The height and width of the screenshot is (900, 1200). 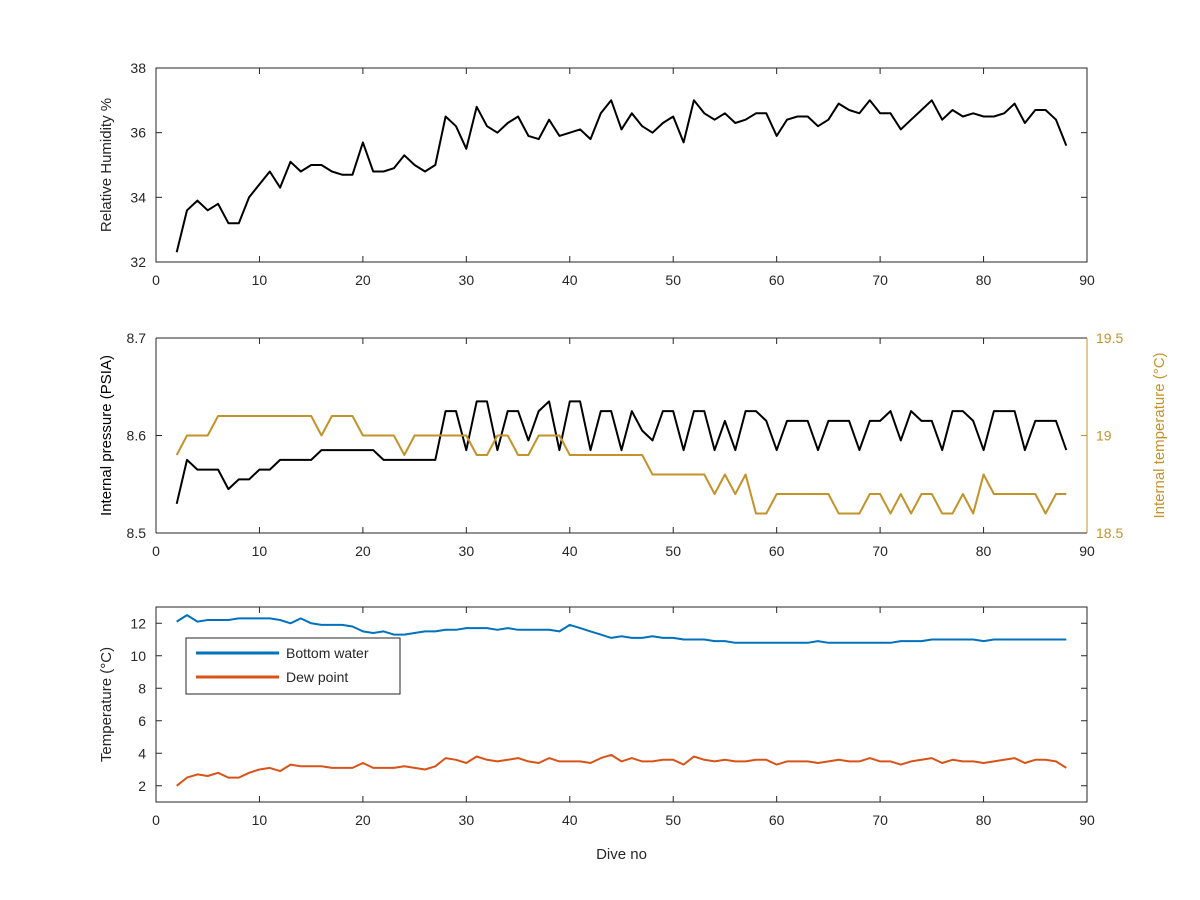 I want to click on y-right-tick-label: 19, so click(x=1104, y=436).